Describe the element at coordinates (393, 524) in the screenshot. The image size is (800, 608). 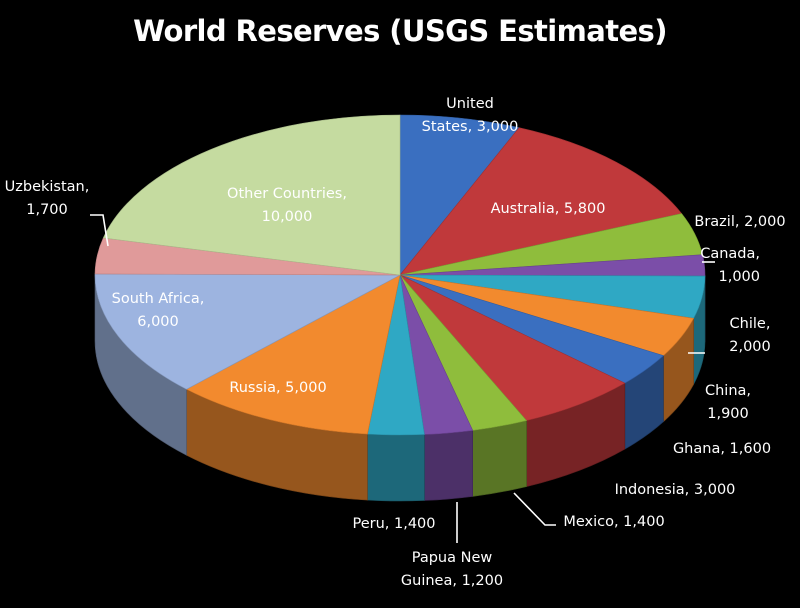
I see `data-label-peru: Peru, 1,400` at that location.